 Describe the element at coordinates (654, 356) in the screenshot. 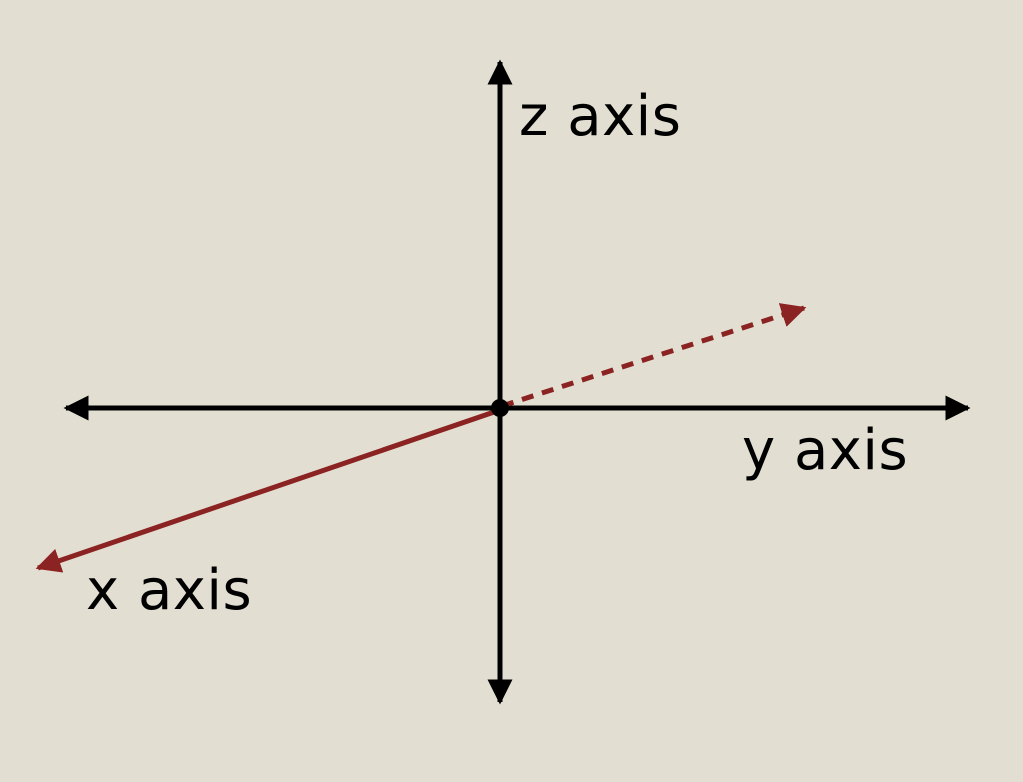

I see `x-axis-dashed-line` at that location.